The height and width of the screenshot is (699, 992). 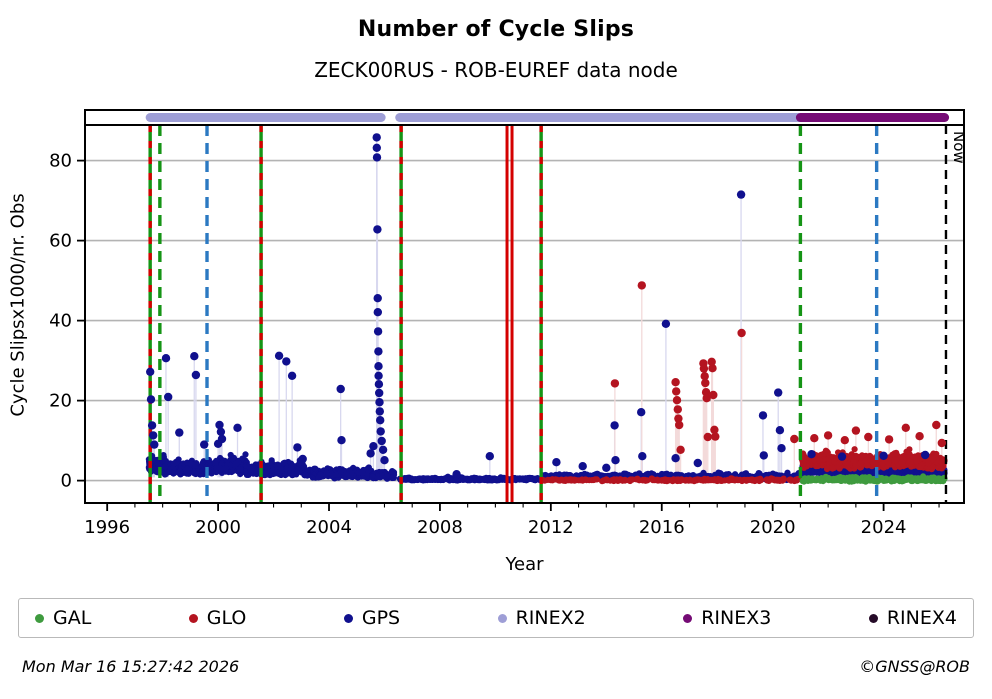 What do you see at coordinates (66, 481) in the screenshot?
I see `y-tick-label: 0` at bounding box center [66, 481].